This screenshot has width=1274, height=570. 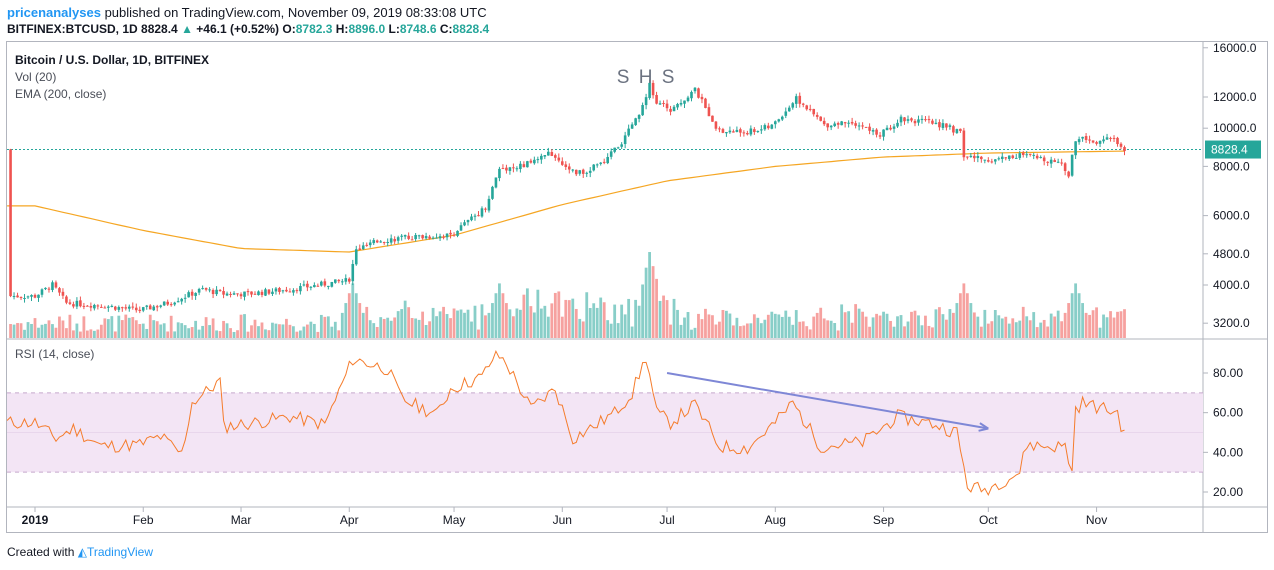 What do you see at coordinates (61, 94) in the screenshot?
I see `ema-legend: EMA (200, close)` at bounding box center [61, 94].